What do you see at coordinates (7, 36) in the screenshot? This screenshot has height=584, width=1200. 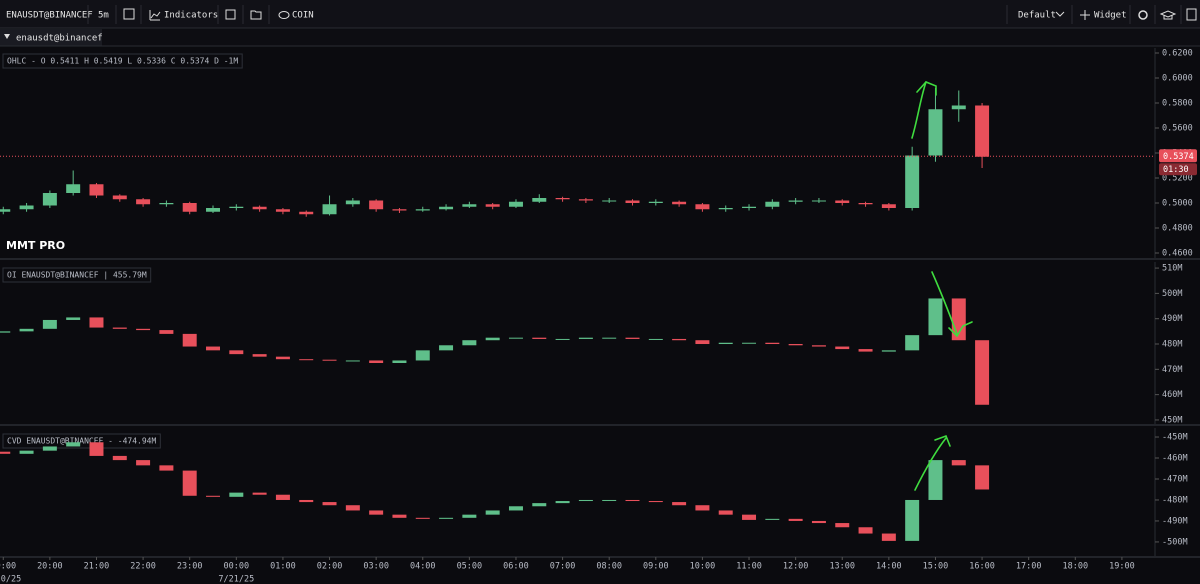 I see `tab-menu-icon` at bounding box center [7, 36].